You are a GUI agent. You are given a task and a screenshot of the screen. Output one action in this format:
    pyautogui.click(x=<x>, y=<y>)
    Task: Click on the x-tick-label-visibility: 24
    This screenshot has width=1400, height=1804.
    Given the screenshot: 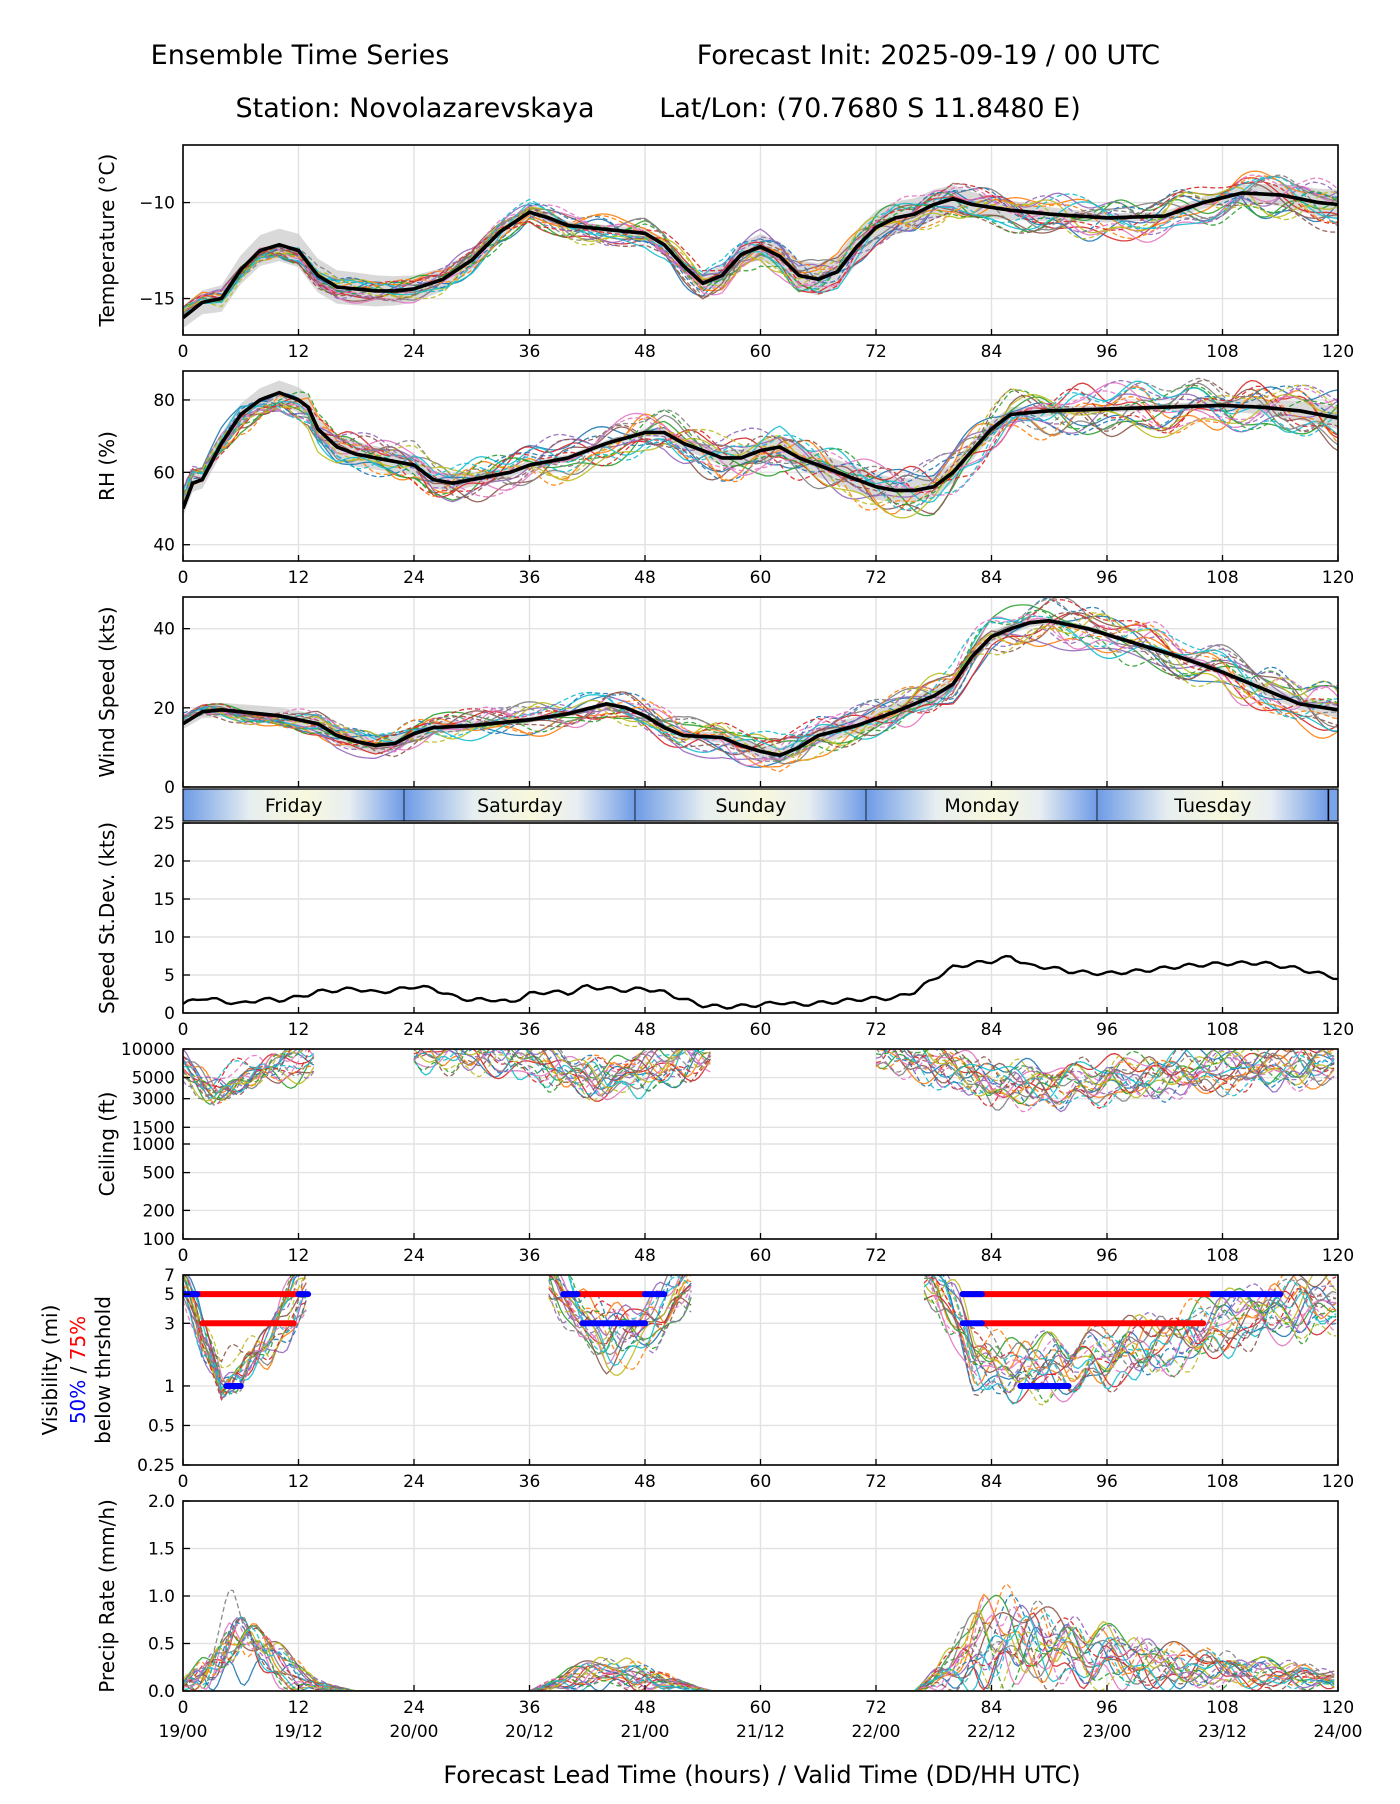 What is the action you would take?
    pyautogui.click(x=414, y=1482)
    